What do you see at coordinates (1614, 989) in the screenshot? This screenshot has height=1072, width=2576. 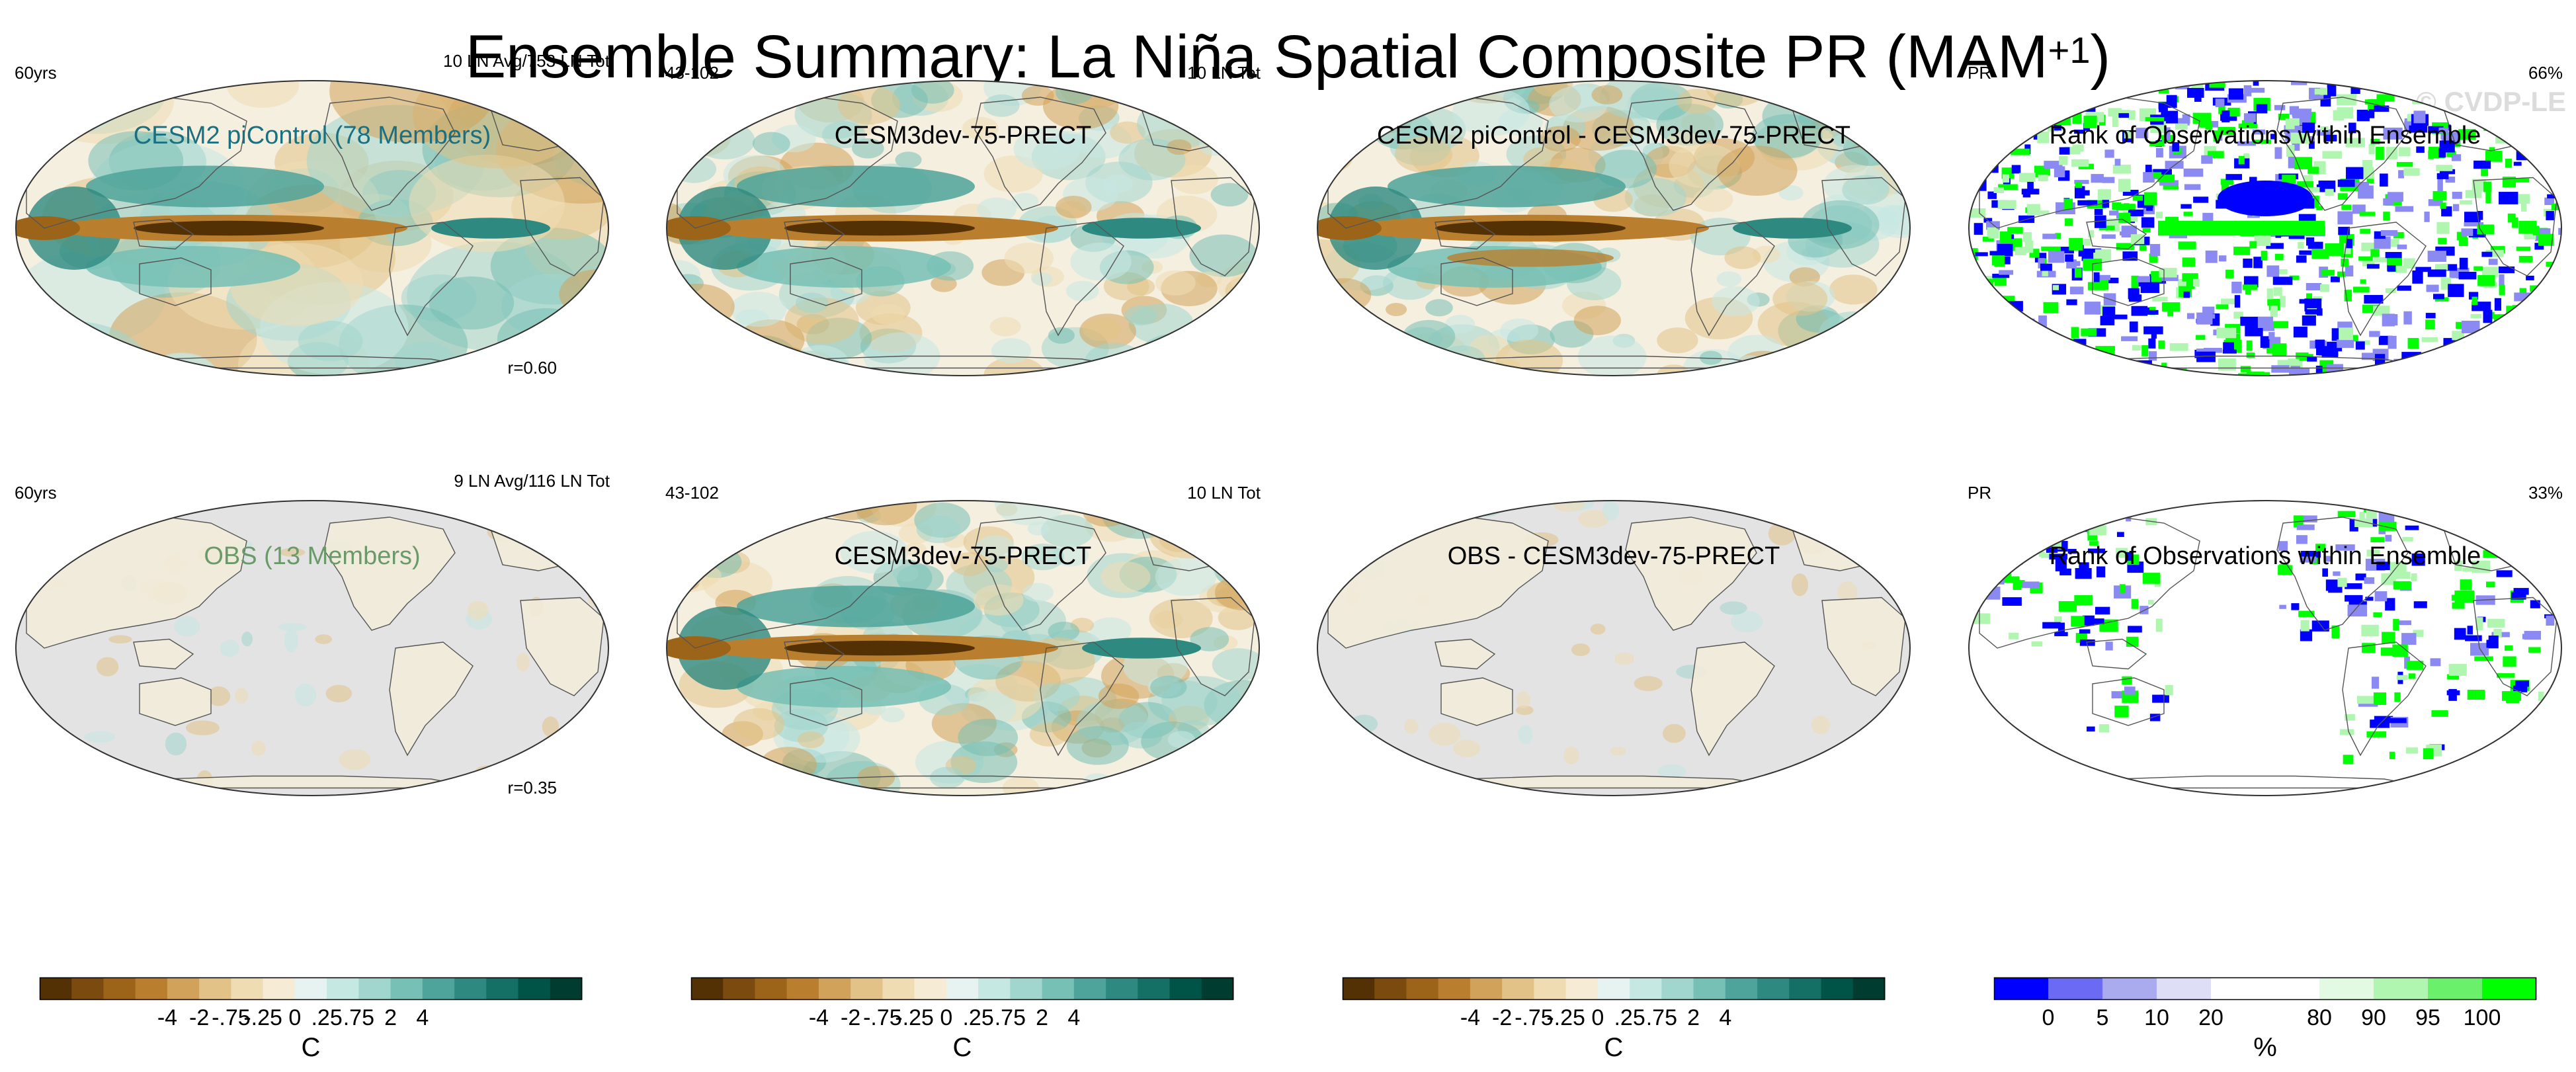 I see `colorbar-swatches` at bounding box center [1614, 989].